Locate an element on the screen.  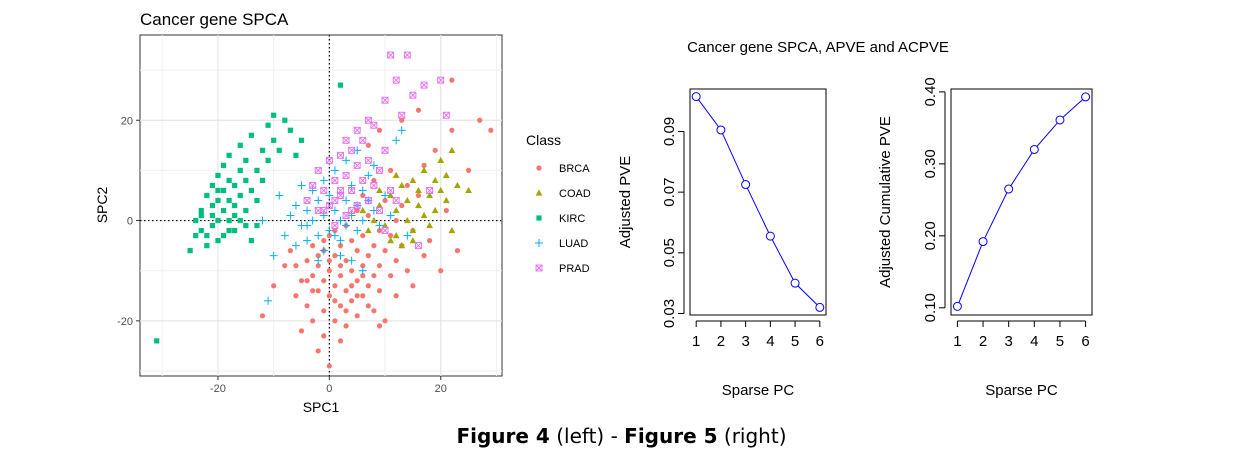
cpve-plot-box is located at coordinates (1021, 202).